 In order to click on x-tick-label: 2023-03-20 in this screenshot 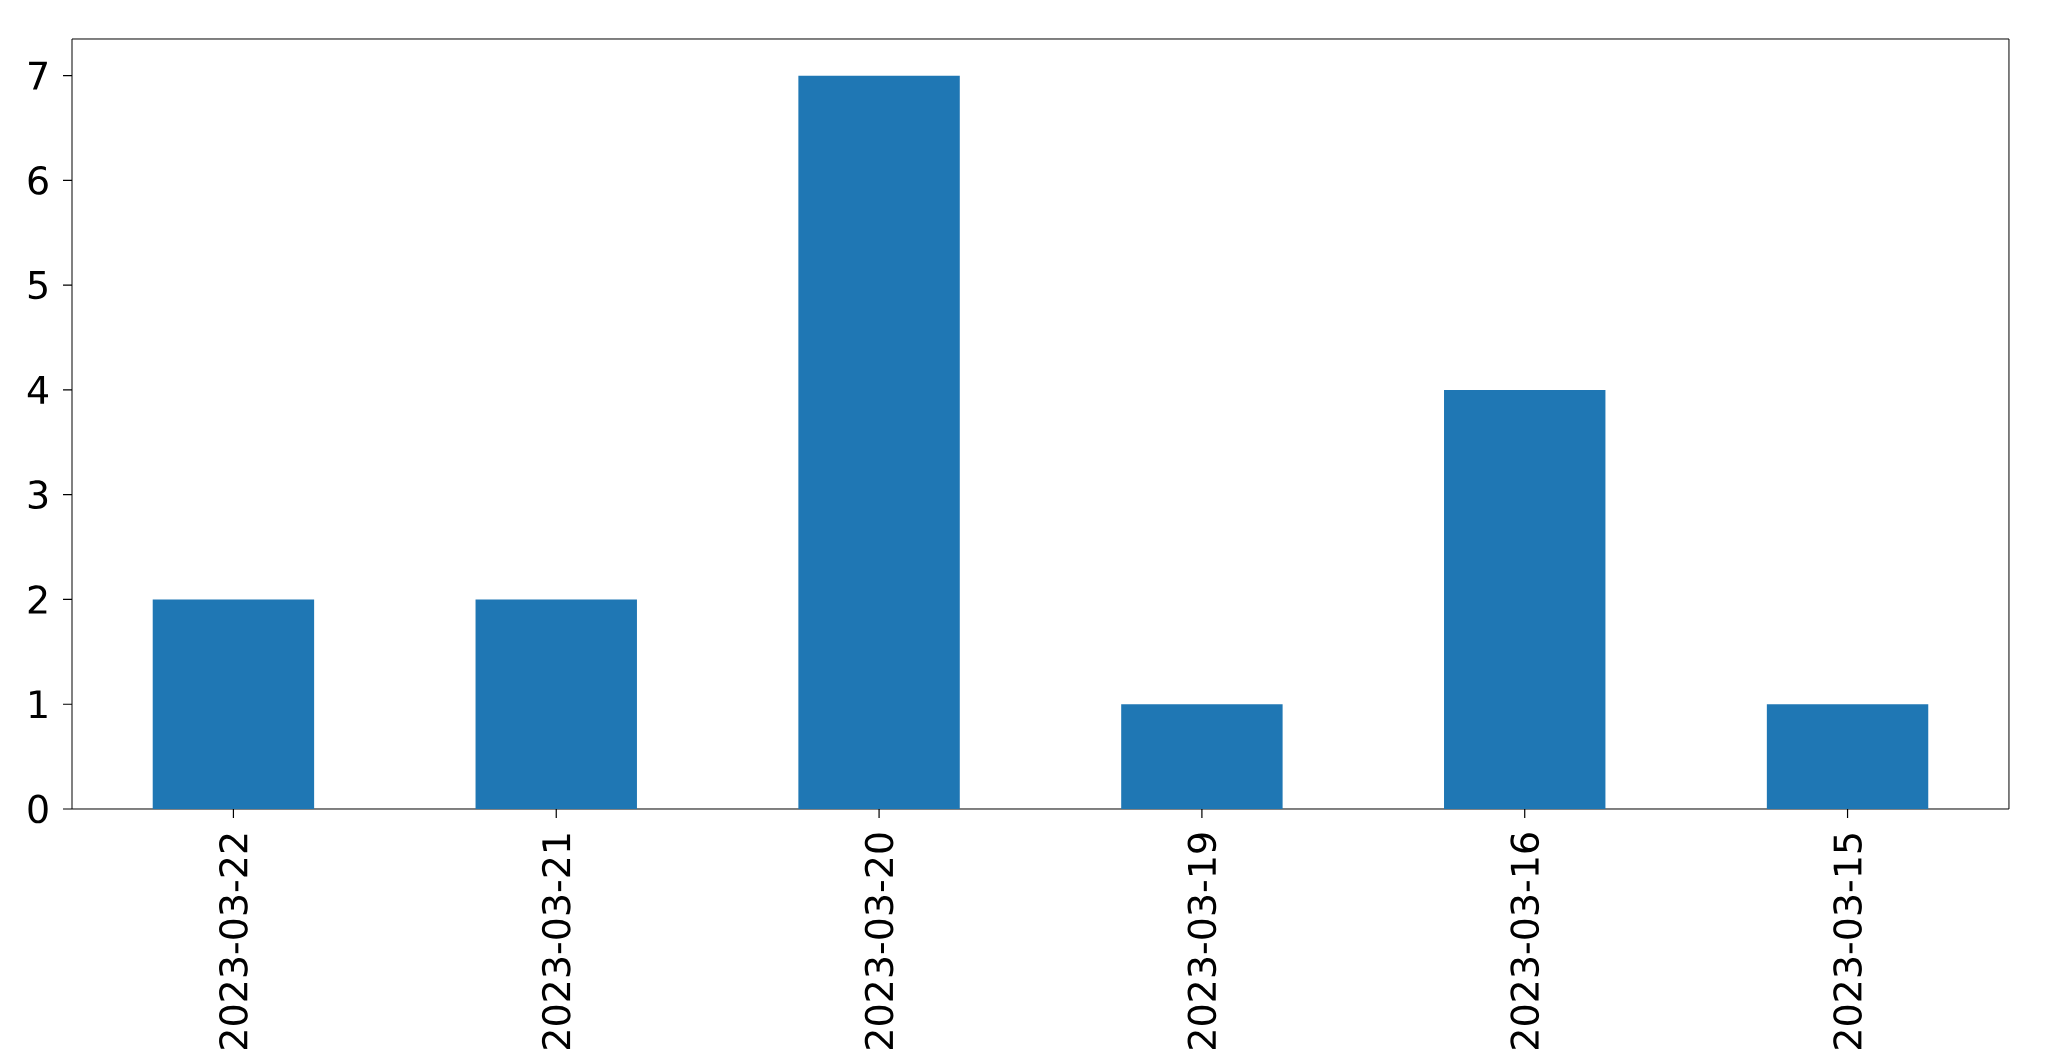, I will do `click(879, 941)`.